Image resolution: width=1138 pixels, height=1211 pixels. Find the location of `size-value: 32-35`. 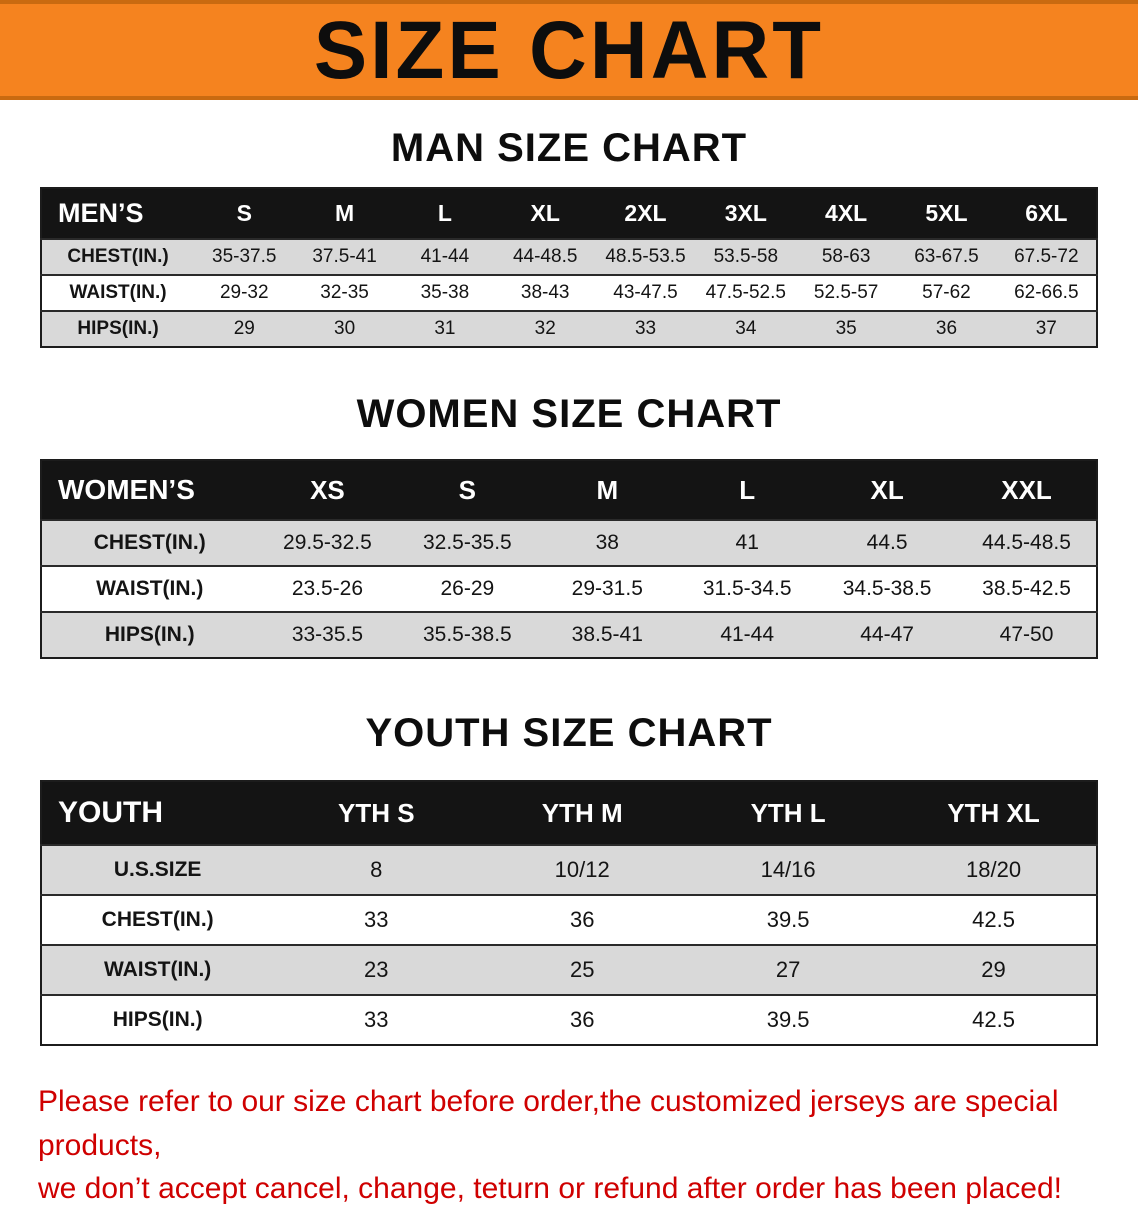

size-value: 32-35 is located at coordinates (344, 292).